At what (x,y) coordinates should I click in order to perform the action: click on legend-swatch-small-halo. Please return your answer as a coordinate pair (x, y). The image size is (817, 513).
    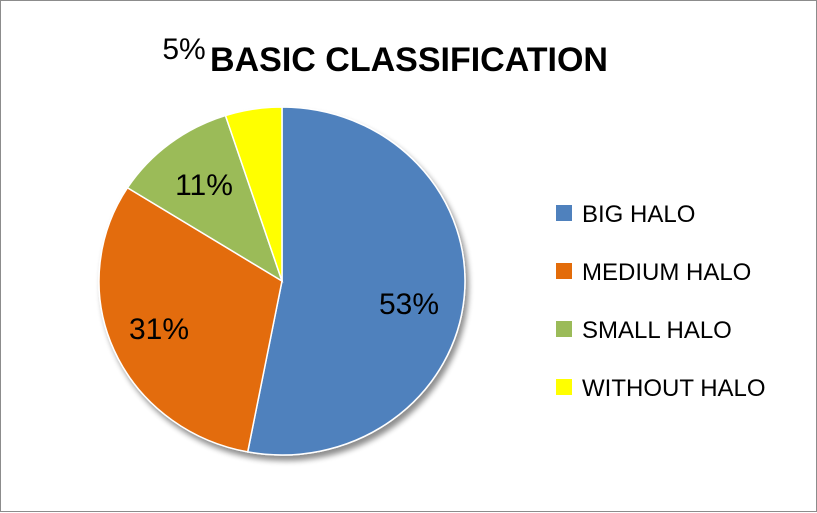
    Looking at the image, I should click on (564, 329).